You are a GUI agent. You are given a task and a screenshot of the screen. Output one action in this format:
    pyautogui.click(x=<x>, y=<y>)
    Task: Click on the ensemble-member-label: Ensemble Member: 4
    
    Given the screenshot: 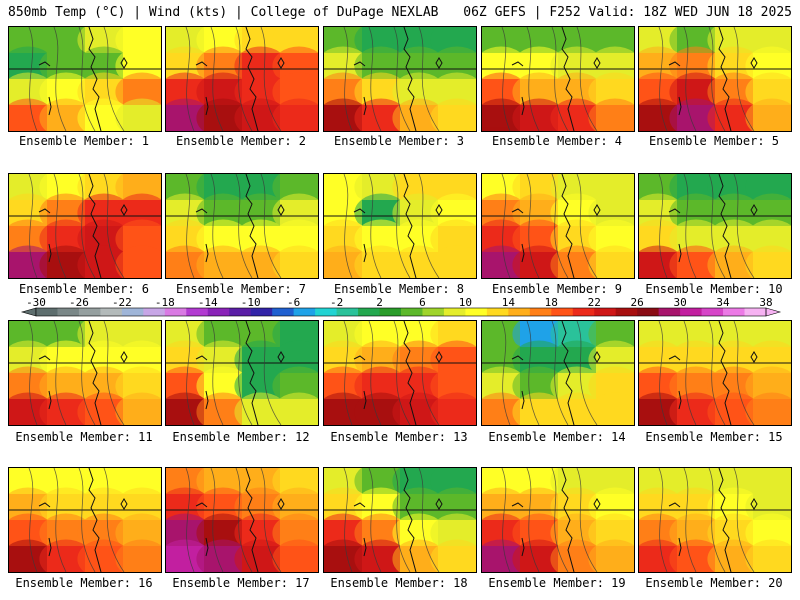 What is the action you would take?
    pyautogui.click(x=557, y=141)
    